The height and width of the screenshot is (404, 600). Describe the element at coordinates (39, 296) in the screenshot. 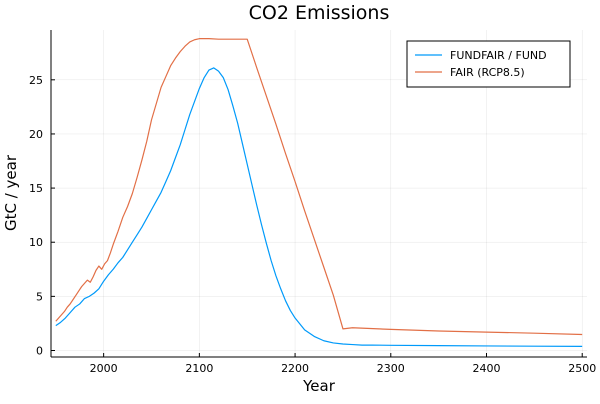

I see `y-tick-label: 5` at that location.